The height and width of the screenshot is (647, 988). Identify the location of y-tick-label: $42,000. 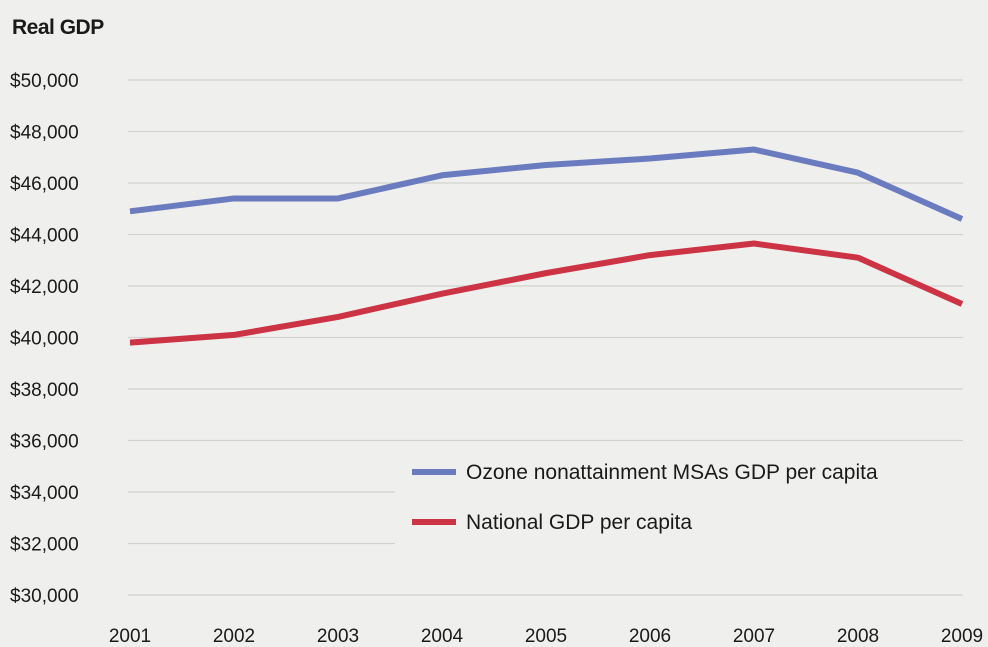
(44, 287).